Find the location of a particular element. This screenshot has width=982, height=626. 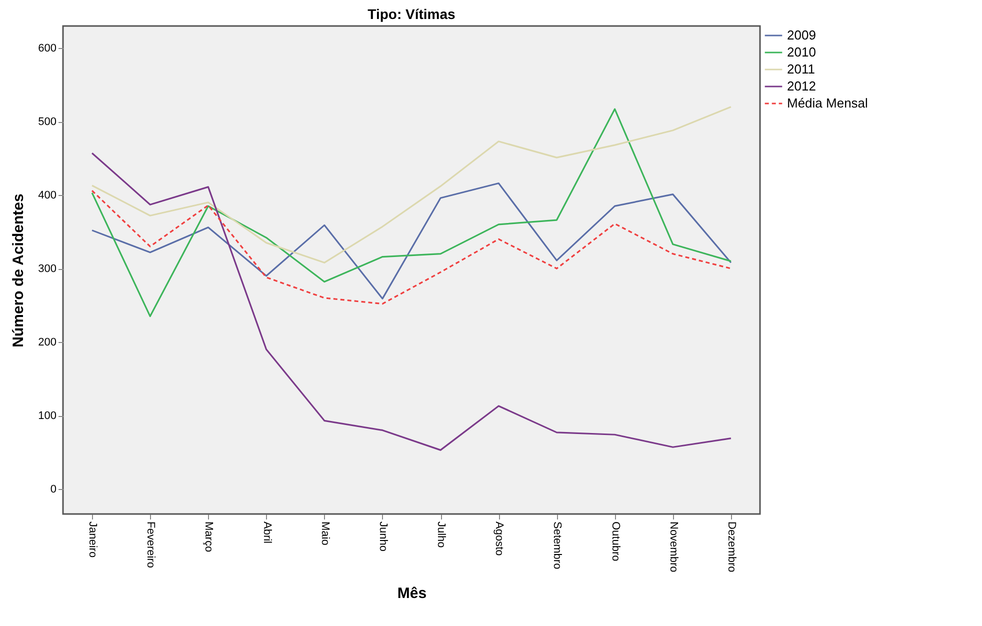

x-tick-label: Fevereiro is located at coordinates (150, 545).